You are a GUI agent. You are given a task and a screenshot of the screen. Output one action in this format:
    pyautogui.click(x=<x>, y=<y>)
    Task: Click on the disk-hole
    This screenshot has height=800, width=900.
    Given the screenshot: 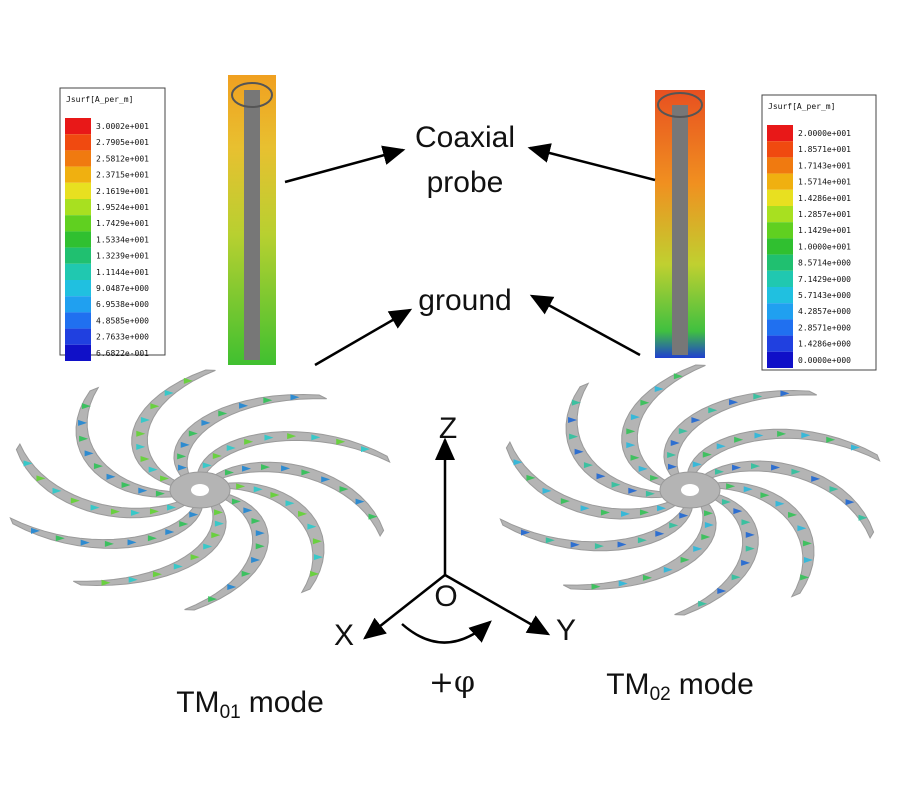 What is the action you would take?
    pyautogui.click(x=200, y=490)
    